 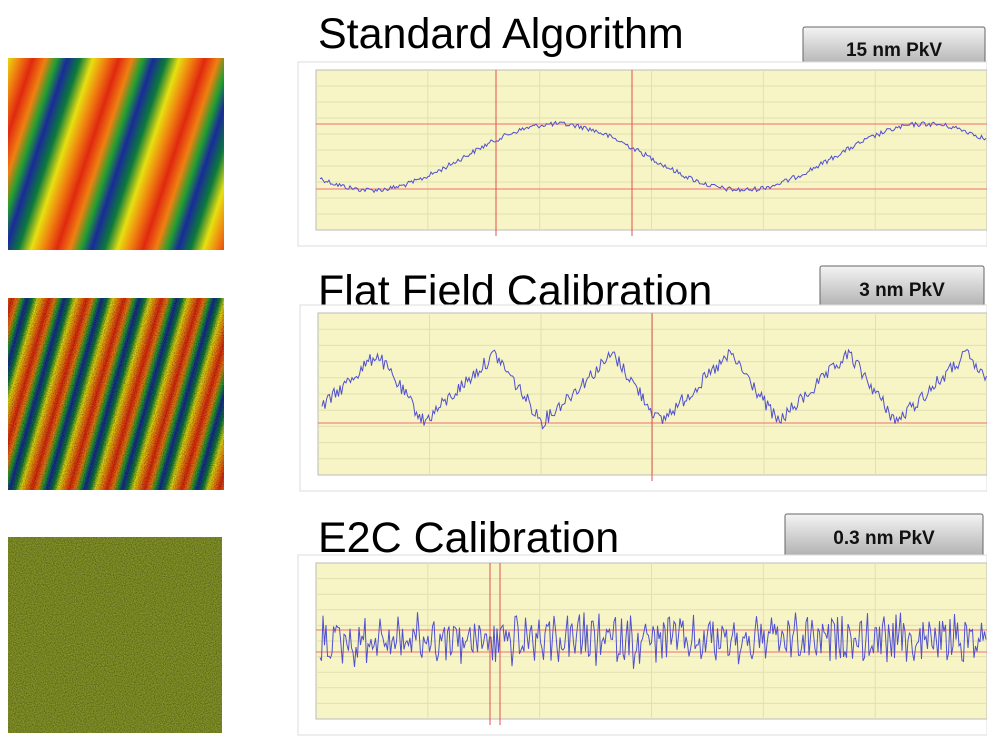 What do you see at coordinates (894, 50) in the screenshot?
I see `badge-label: 15 nm PkV` at bounding box center [894, 50].